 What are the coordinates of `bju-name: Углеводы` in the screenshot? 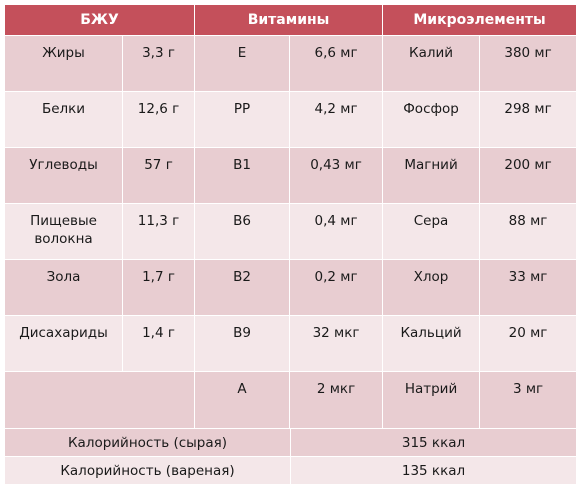 It's located at (63, 175).